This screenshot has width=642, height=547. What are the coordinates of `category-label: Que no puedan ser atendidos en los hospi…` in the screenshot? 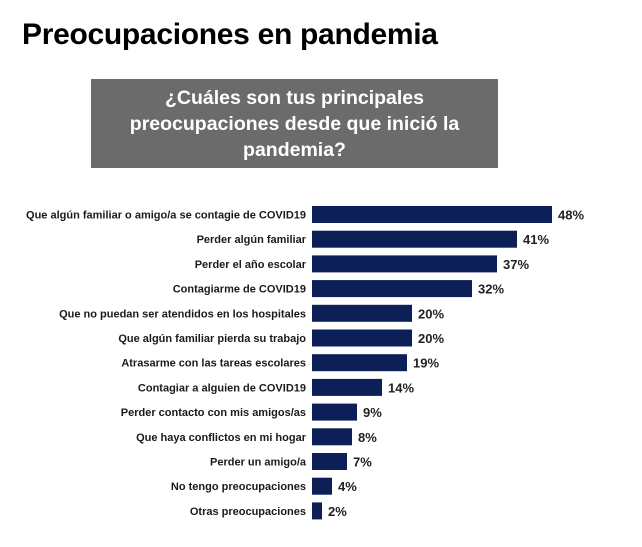 It's located at (182, 314).